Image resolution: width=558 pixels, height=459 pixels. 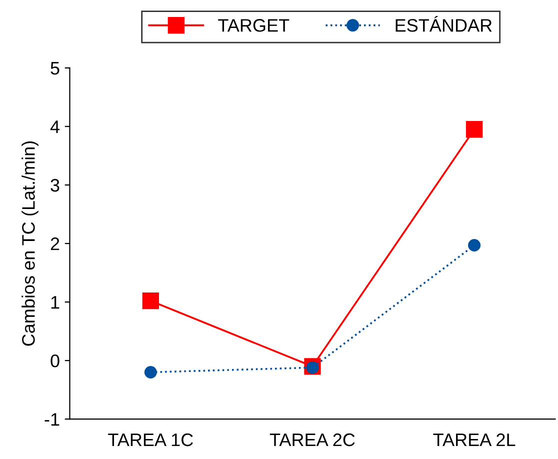 I want to click on y-tick-label: 2, so click(x=55, y=243).